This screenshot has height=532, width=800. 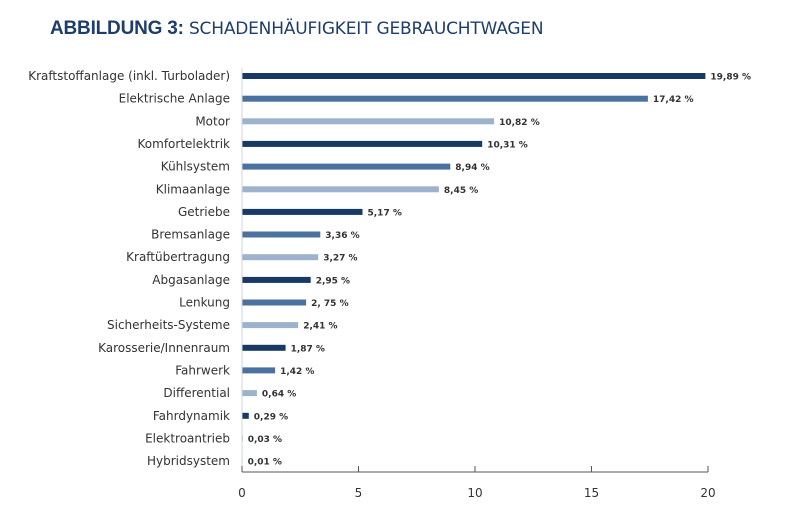 I want to click on category-label: Komfortelektrik, so click(x=184, y=144).